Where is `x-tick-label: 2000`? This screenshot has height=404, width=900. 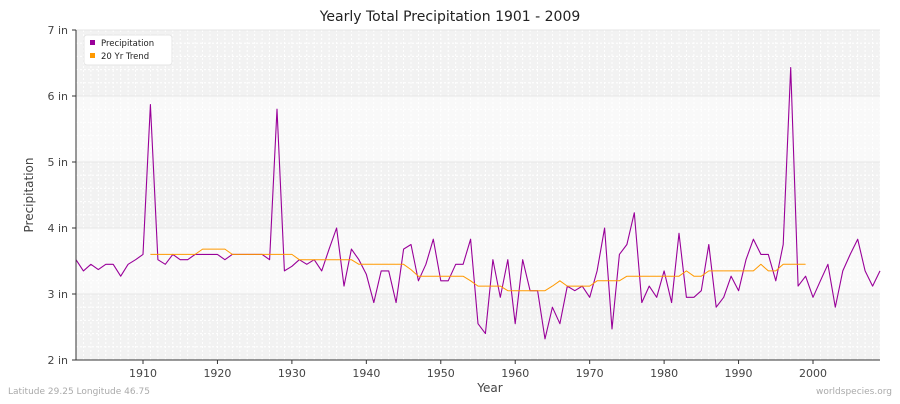
x-tick-label: 2000 is located at coordinates (813, 373).